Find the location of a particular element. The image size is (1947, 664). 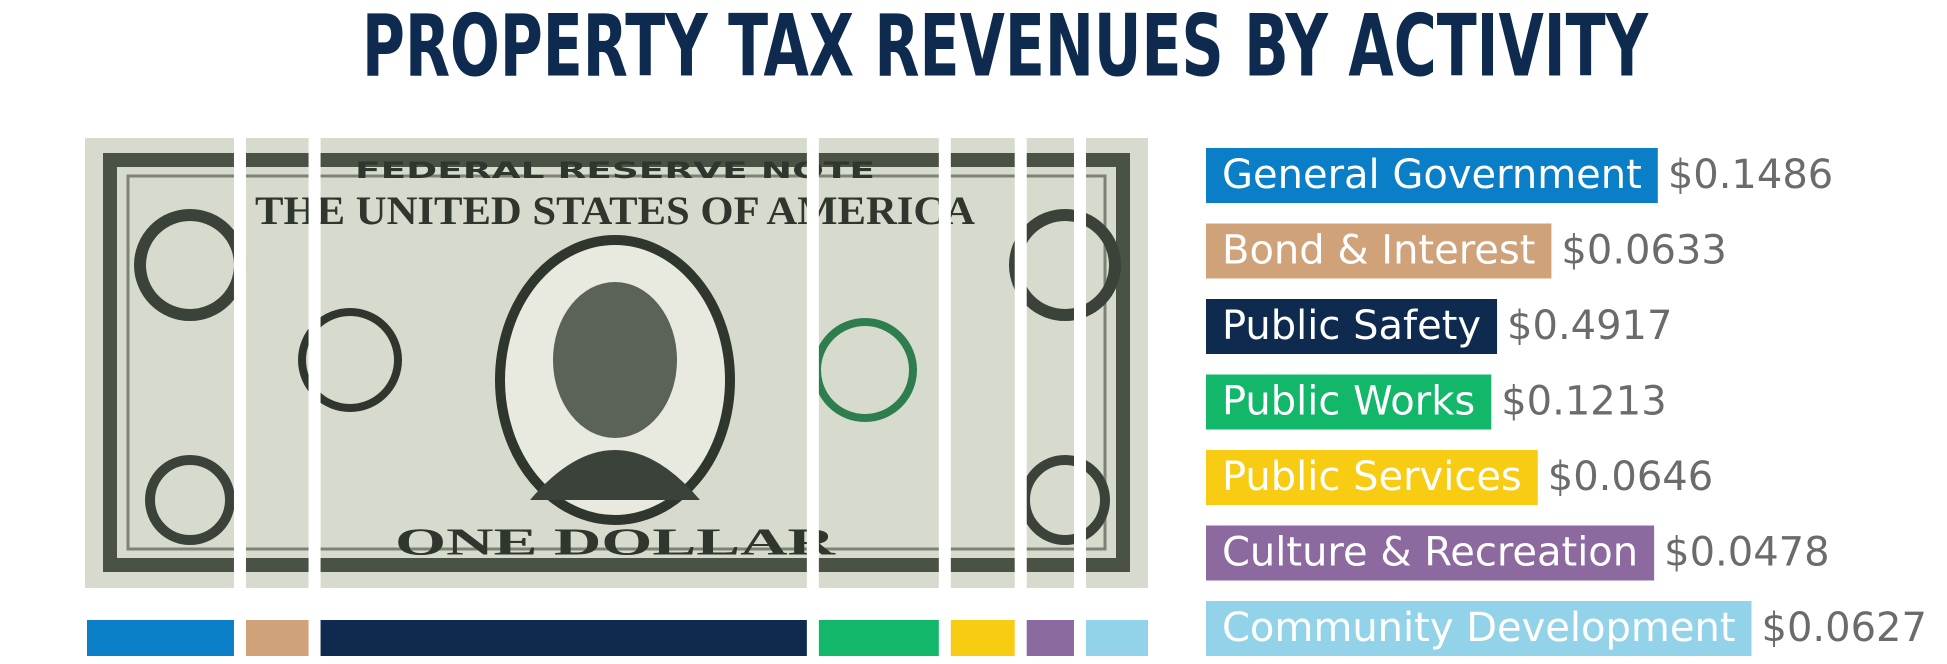

bill-denomination: ONE DOLLAR is located at coordinates (615, 543).